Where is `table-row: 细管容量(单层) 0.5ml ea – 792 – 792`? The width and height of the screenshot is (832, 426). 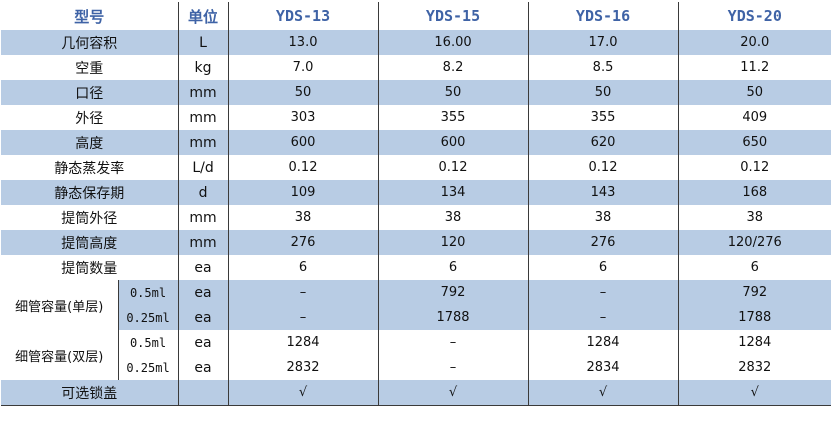
table-row: 细管容量(单层) 0.5ml ea – 792 – 792 is located at coordinates (416, 305).